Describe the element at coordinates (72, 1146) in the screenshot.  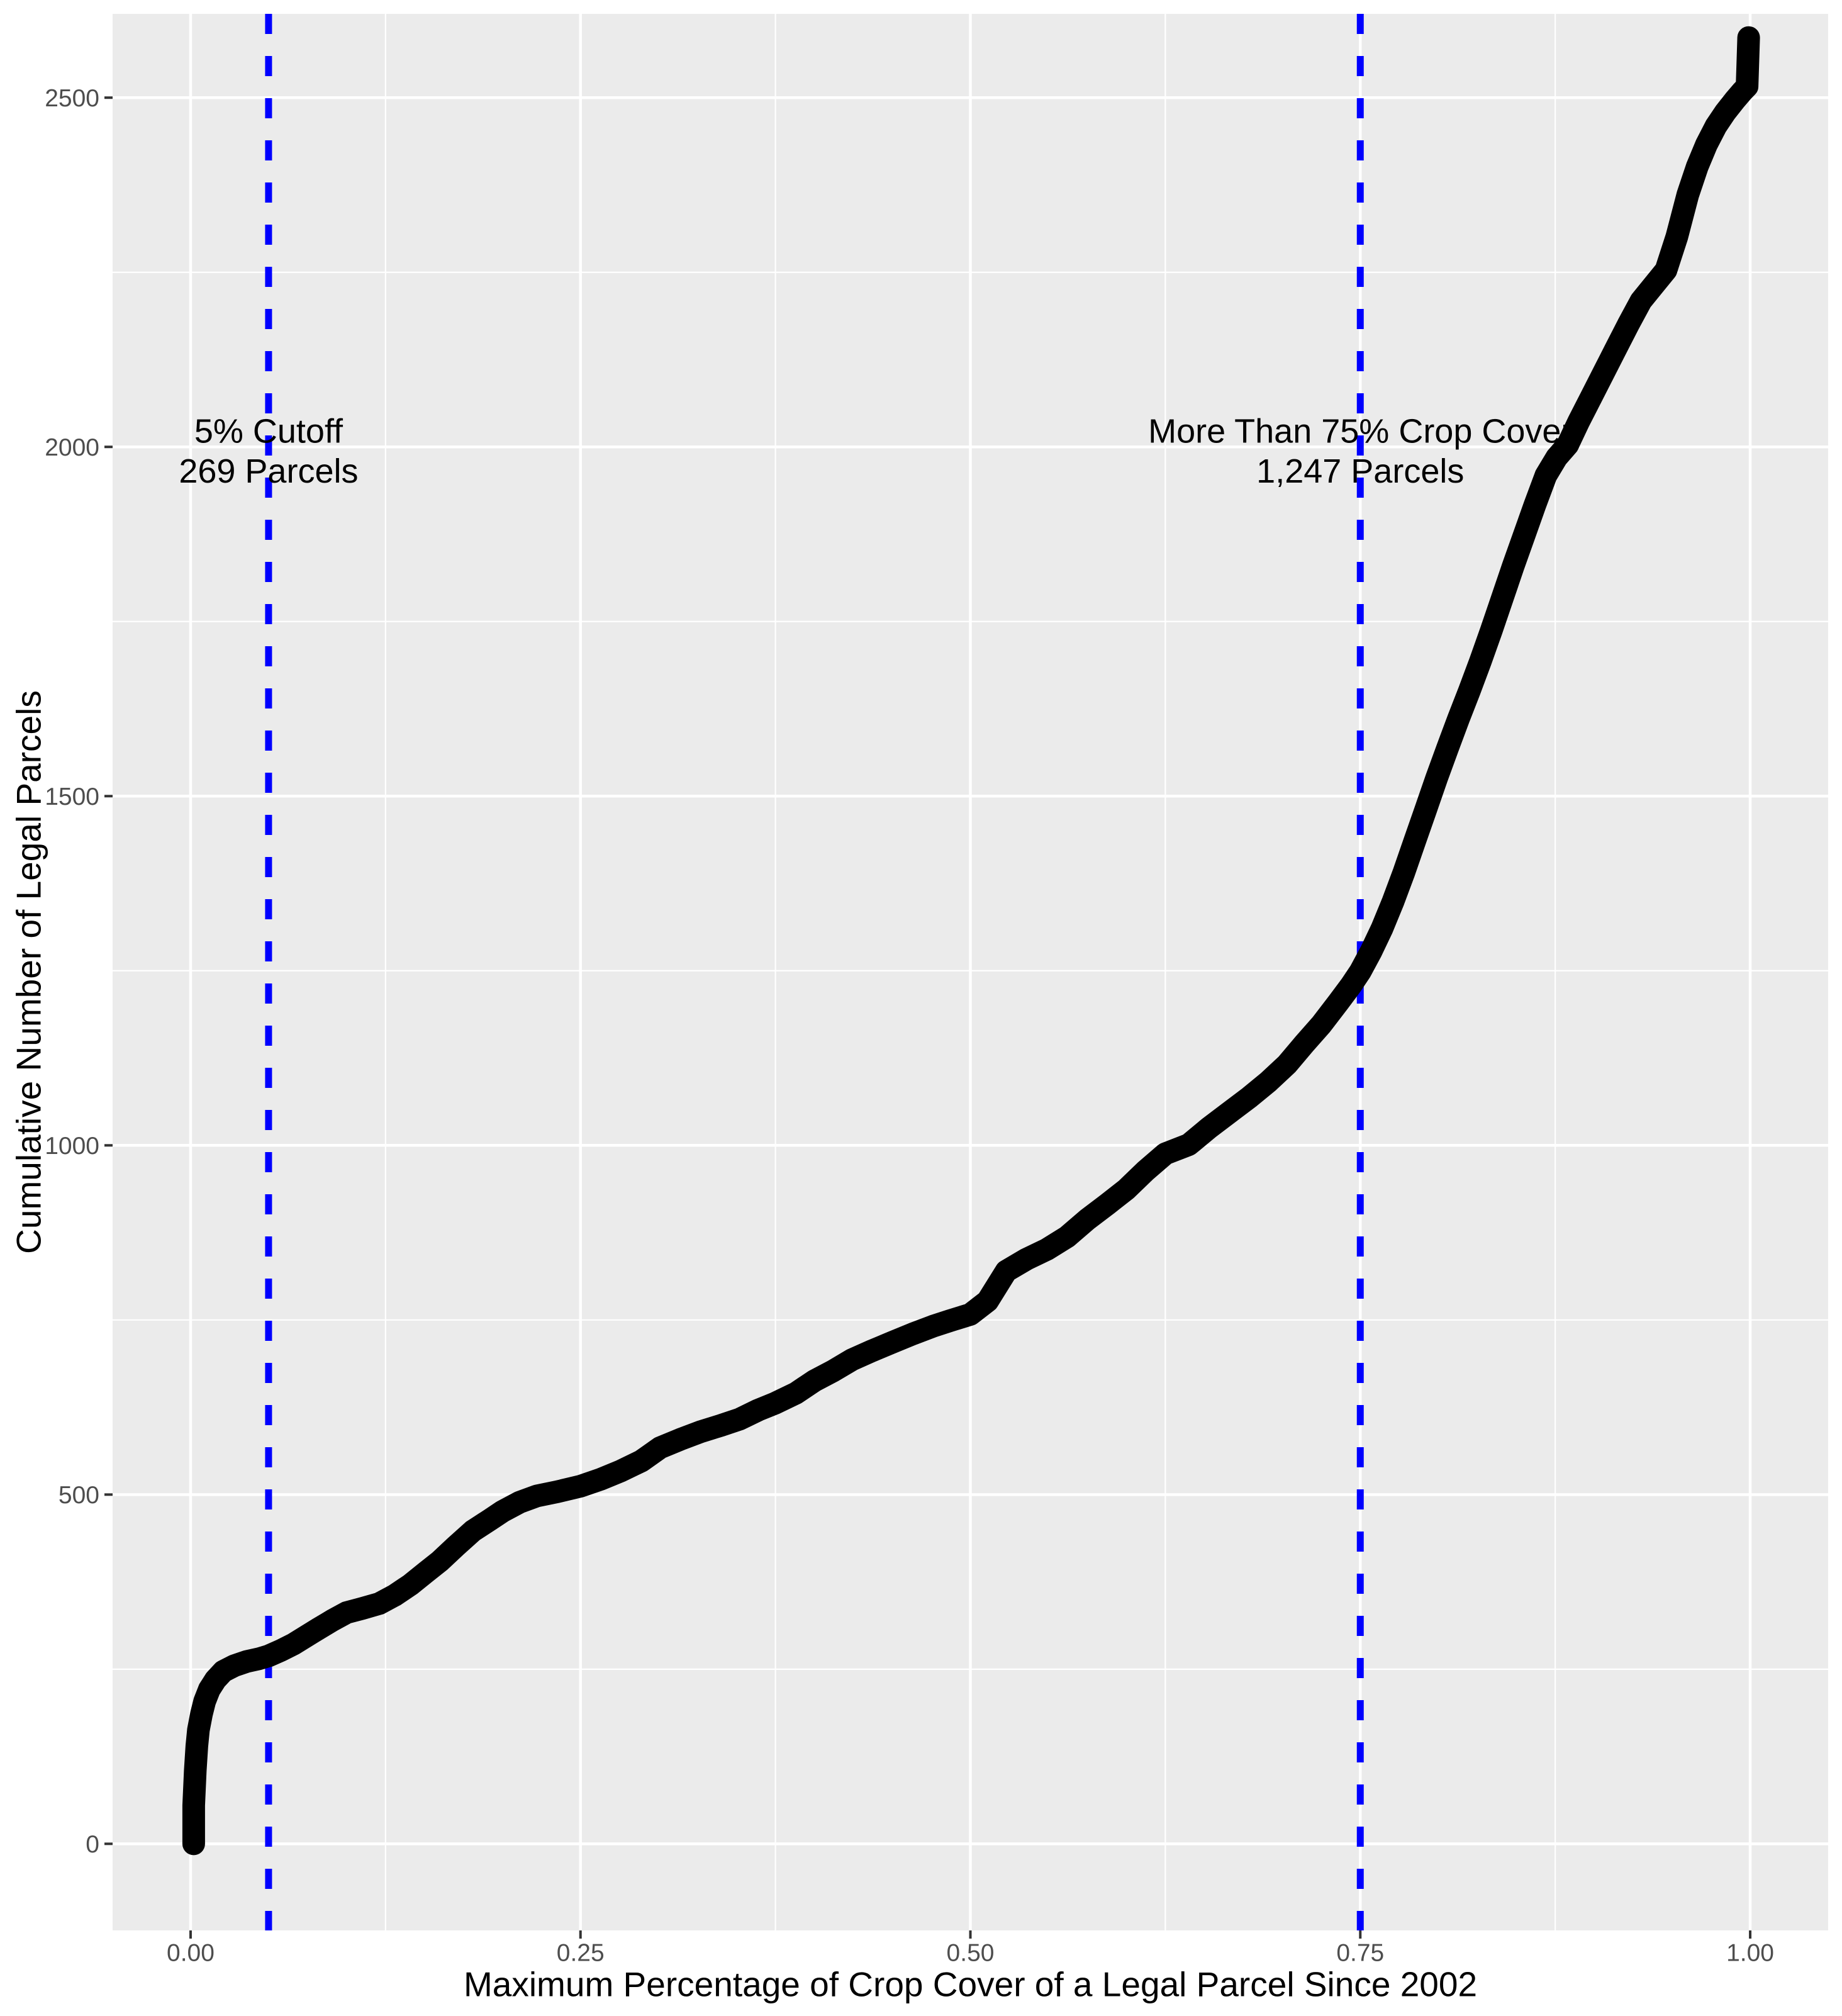
I see `y-tick-label-2: 1000` at that location.